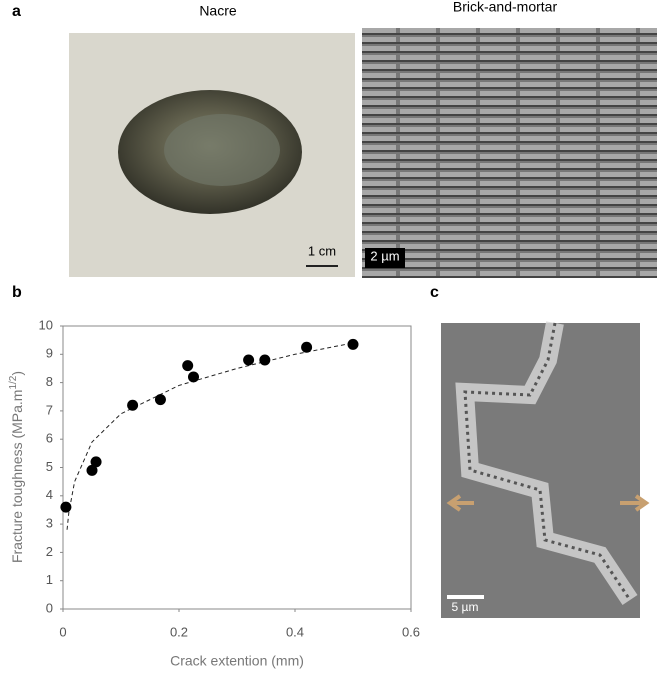  I want to click on x-tick-label: 0, so click(62, 631).